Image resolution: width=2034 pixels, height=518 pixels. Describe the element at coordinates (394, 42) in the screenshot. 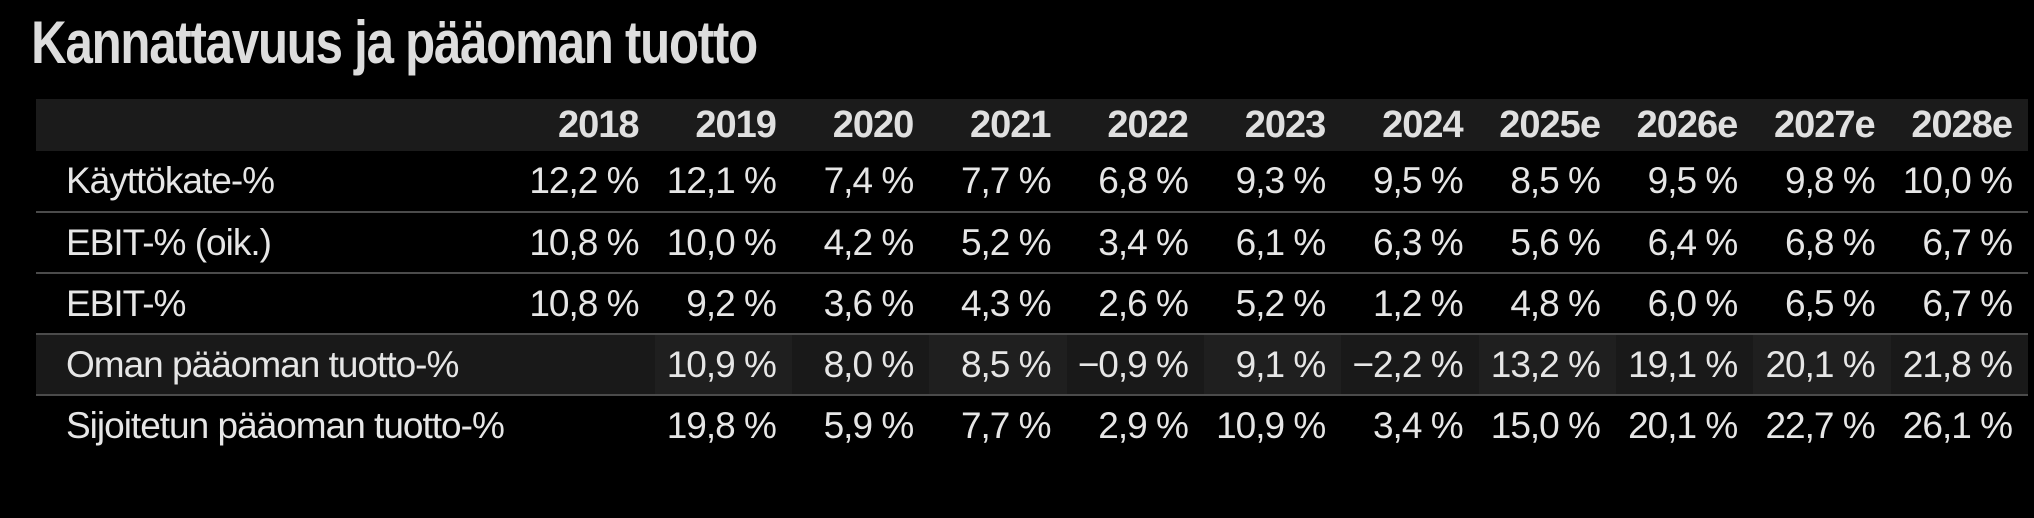

I see `page-title: Kannattavuus ja pääoman tuotto` at that location.